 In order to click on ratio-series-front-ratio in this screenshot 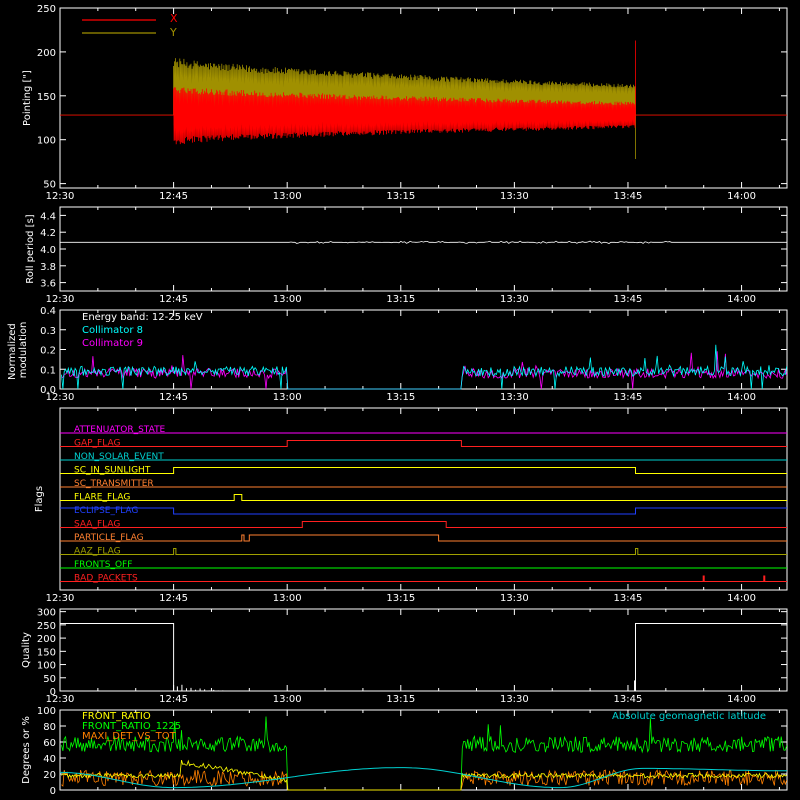, I will do `click(424, 775)`.